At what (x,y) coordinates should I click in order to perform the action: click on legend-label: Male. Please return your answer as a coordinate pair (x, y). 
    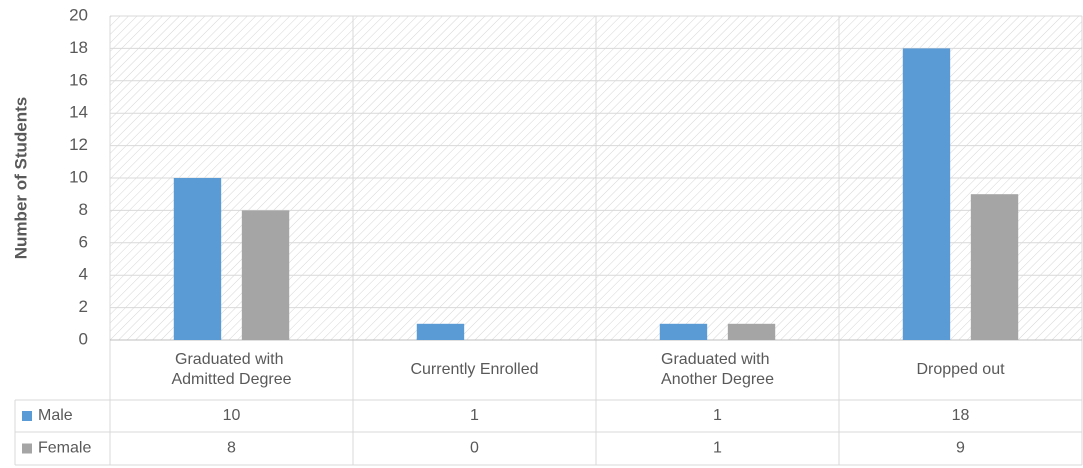
    Looking at the image, I should click on (55, 415).